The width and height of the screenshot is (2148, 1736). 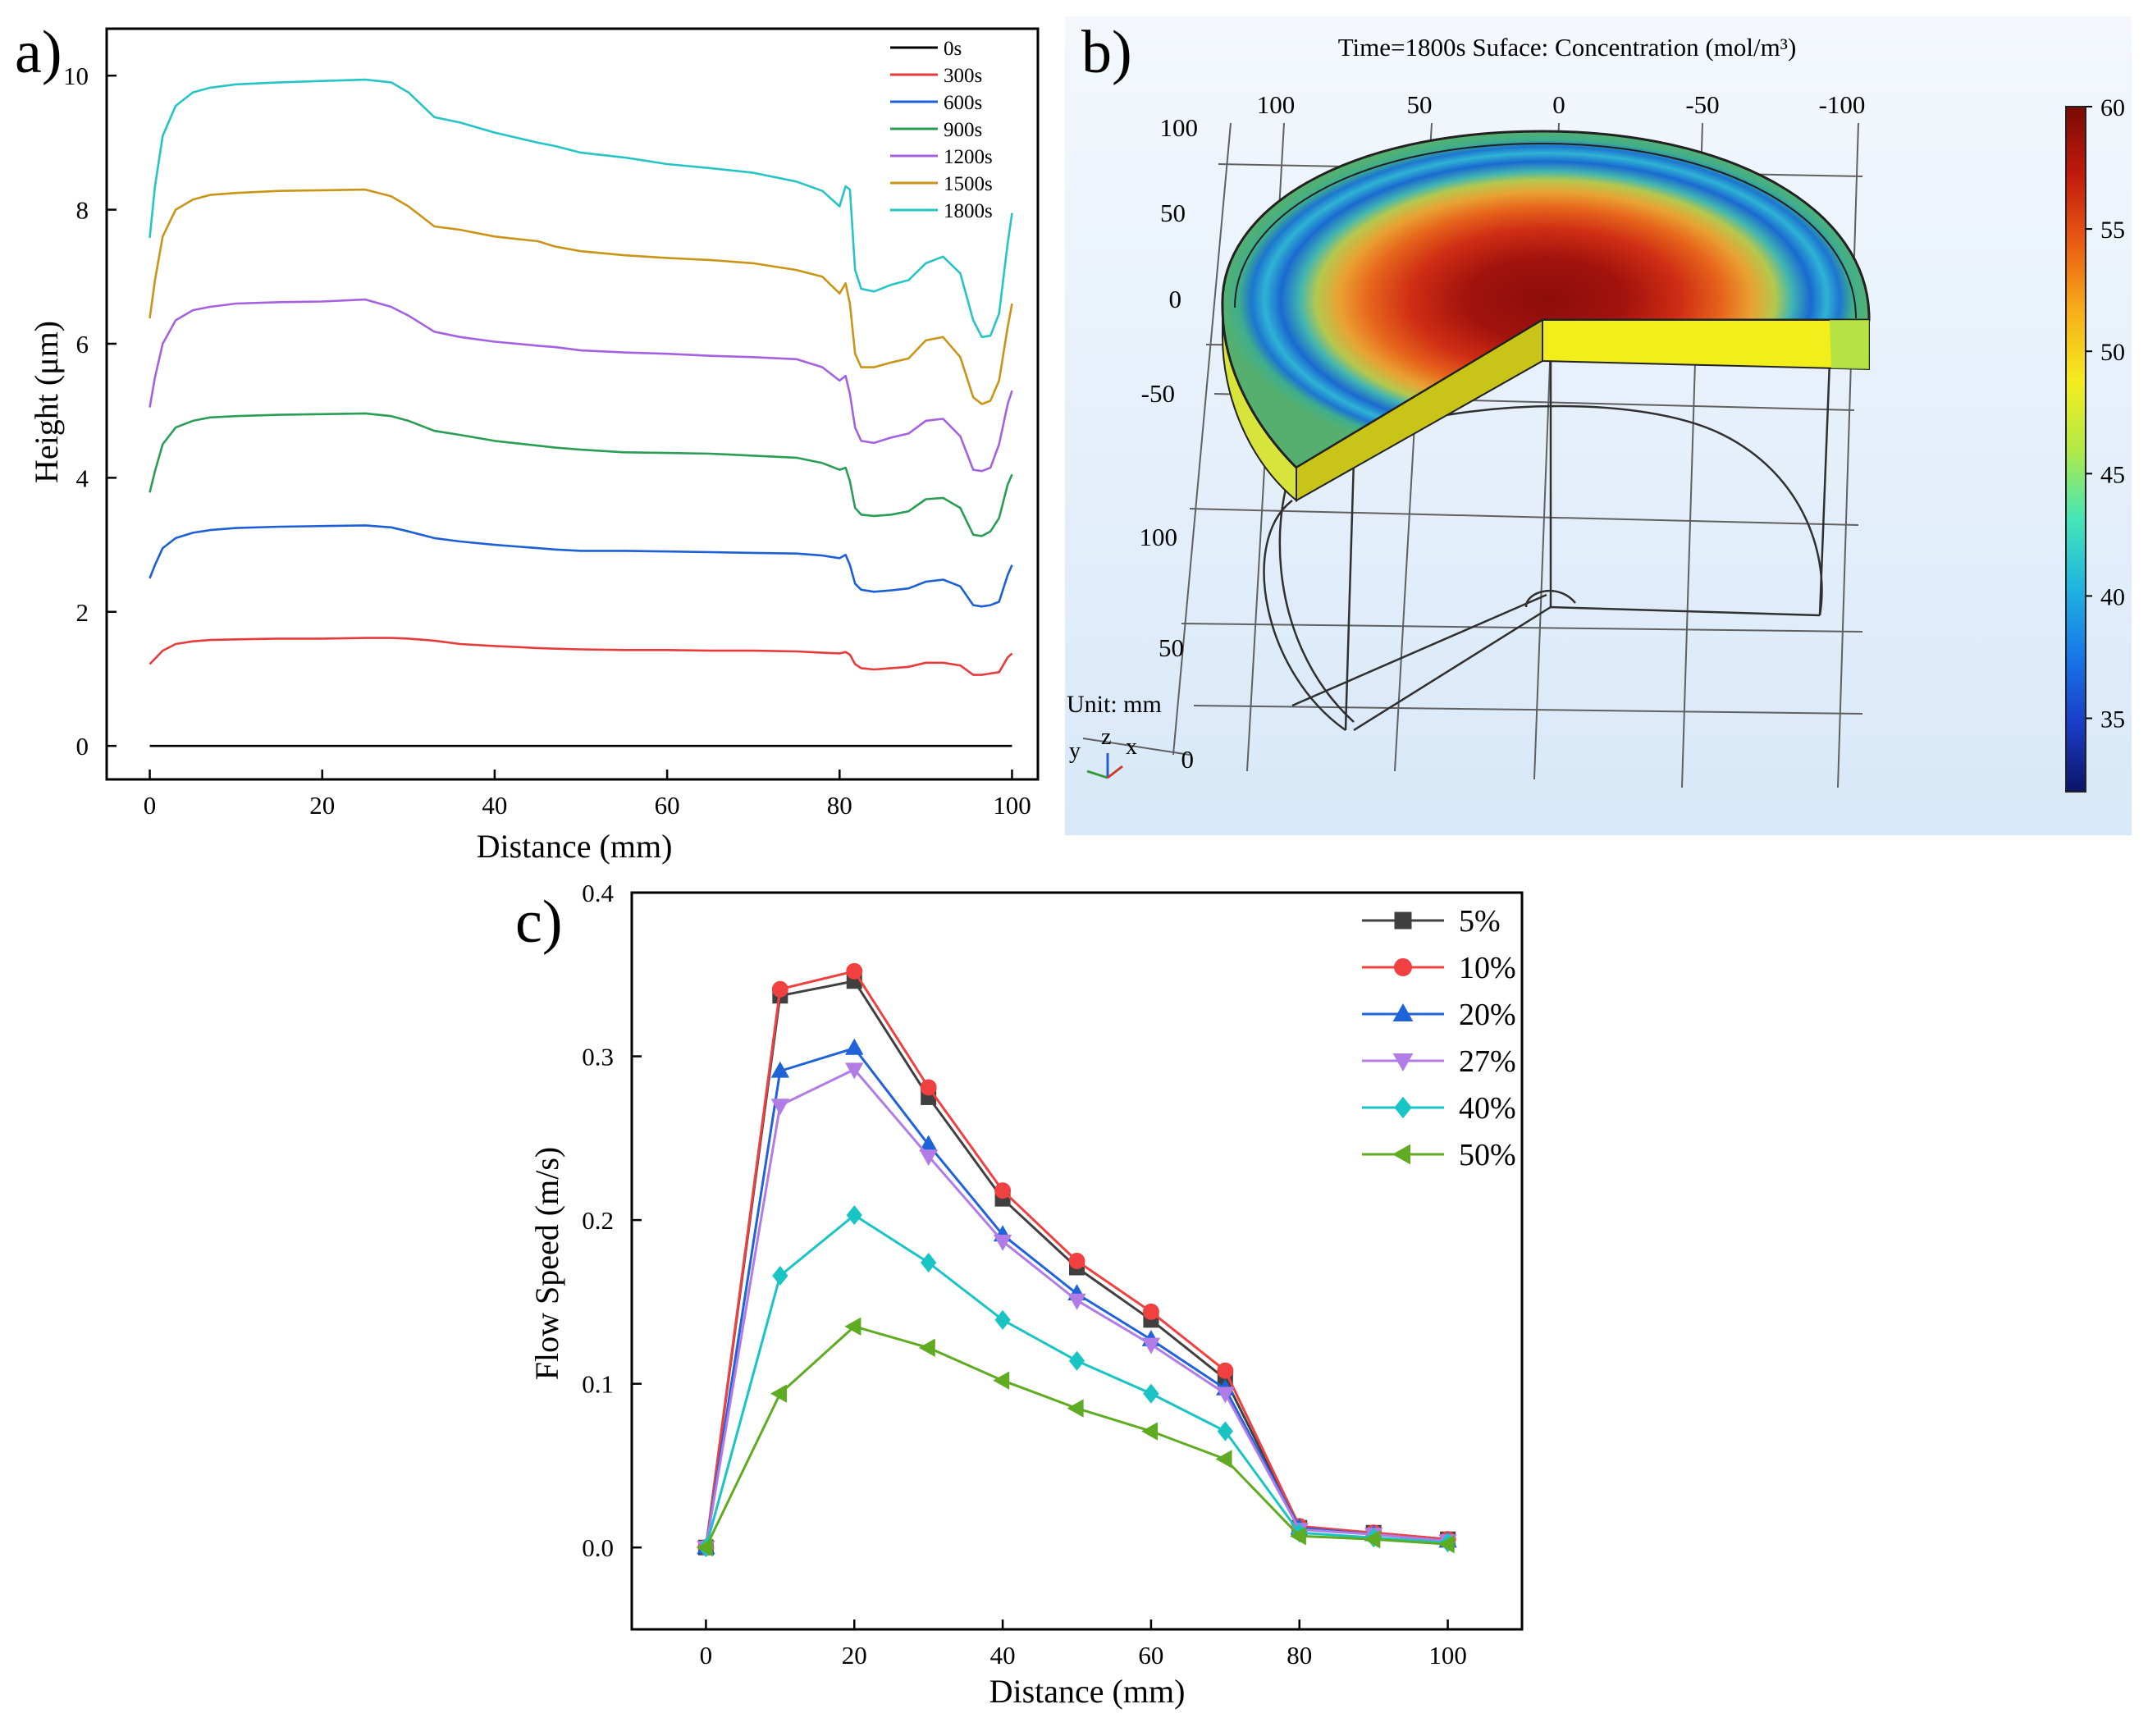 I want to click on series-line-1500s, so click(x=581, y=296).